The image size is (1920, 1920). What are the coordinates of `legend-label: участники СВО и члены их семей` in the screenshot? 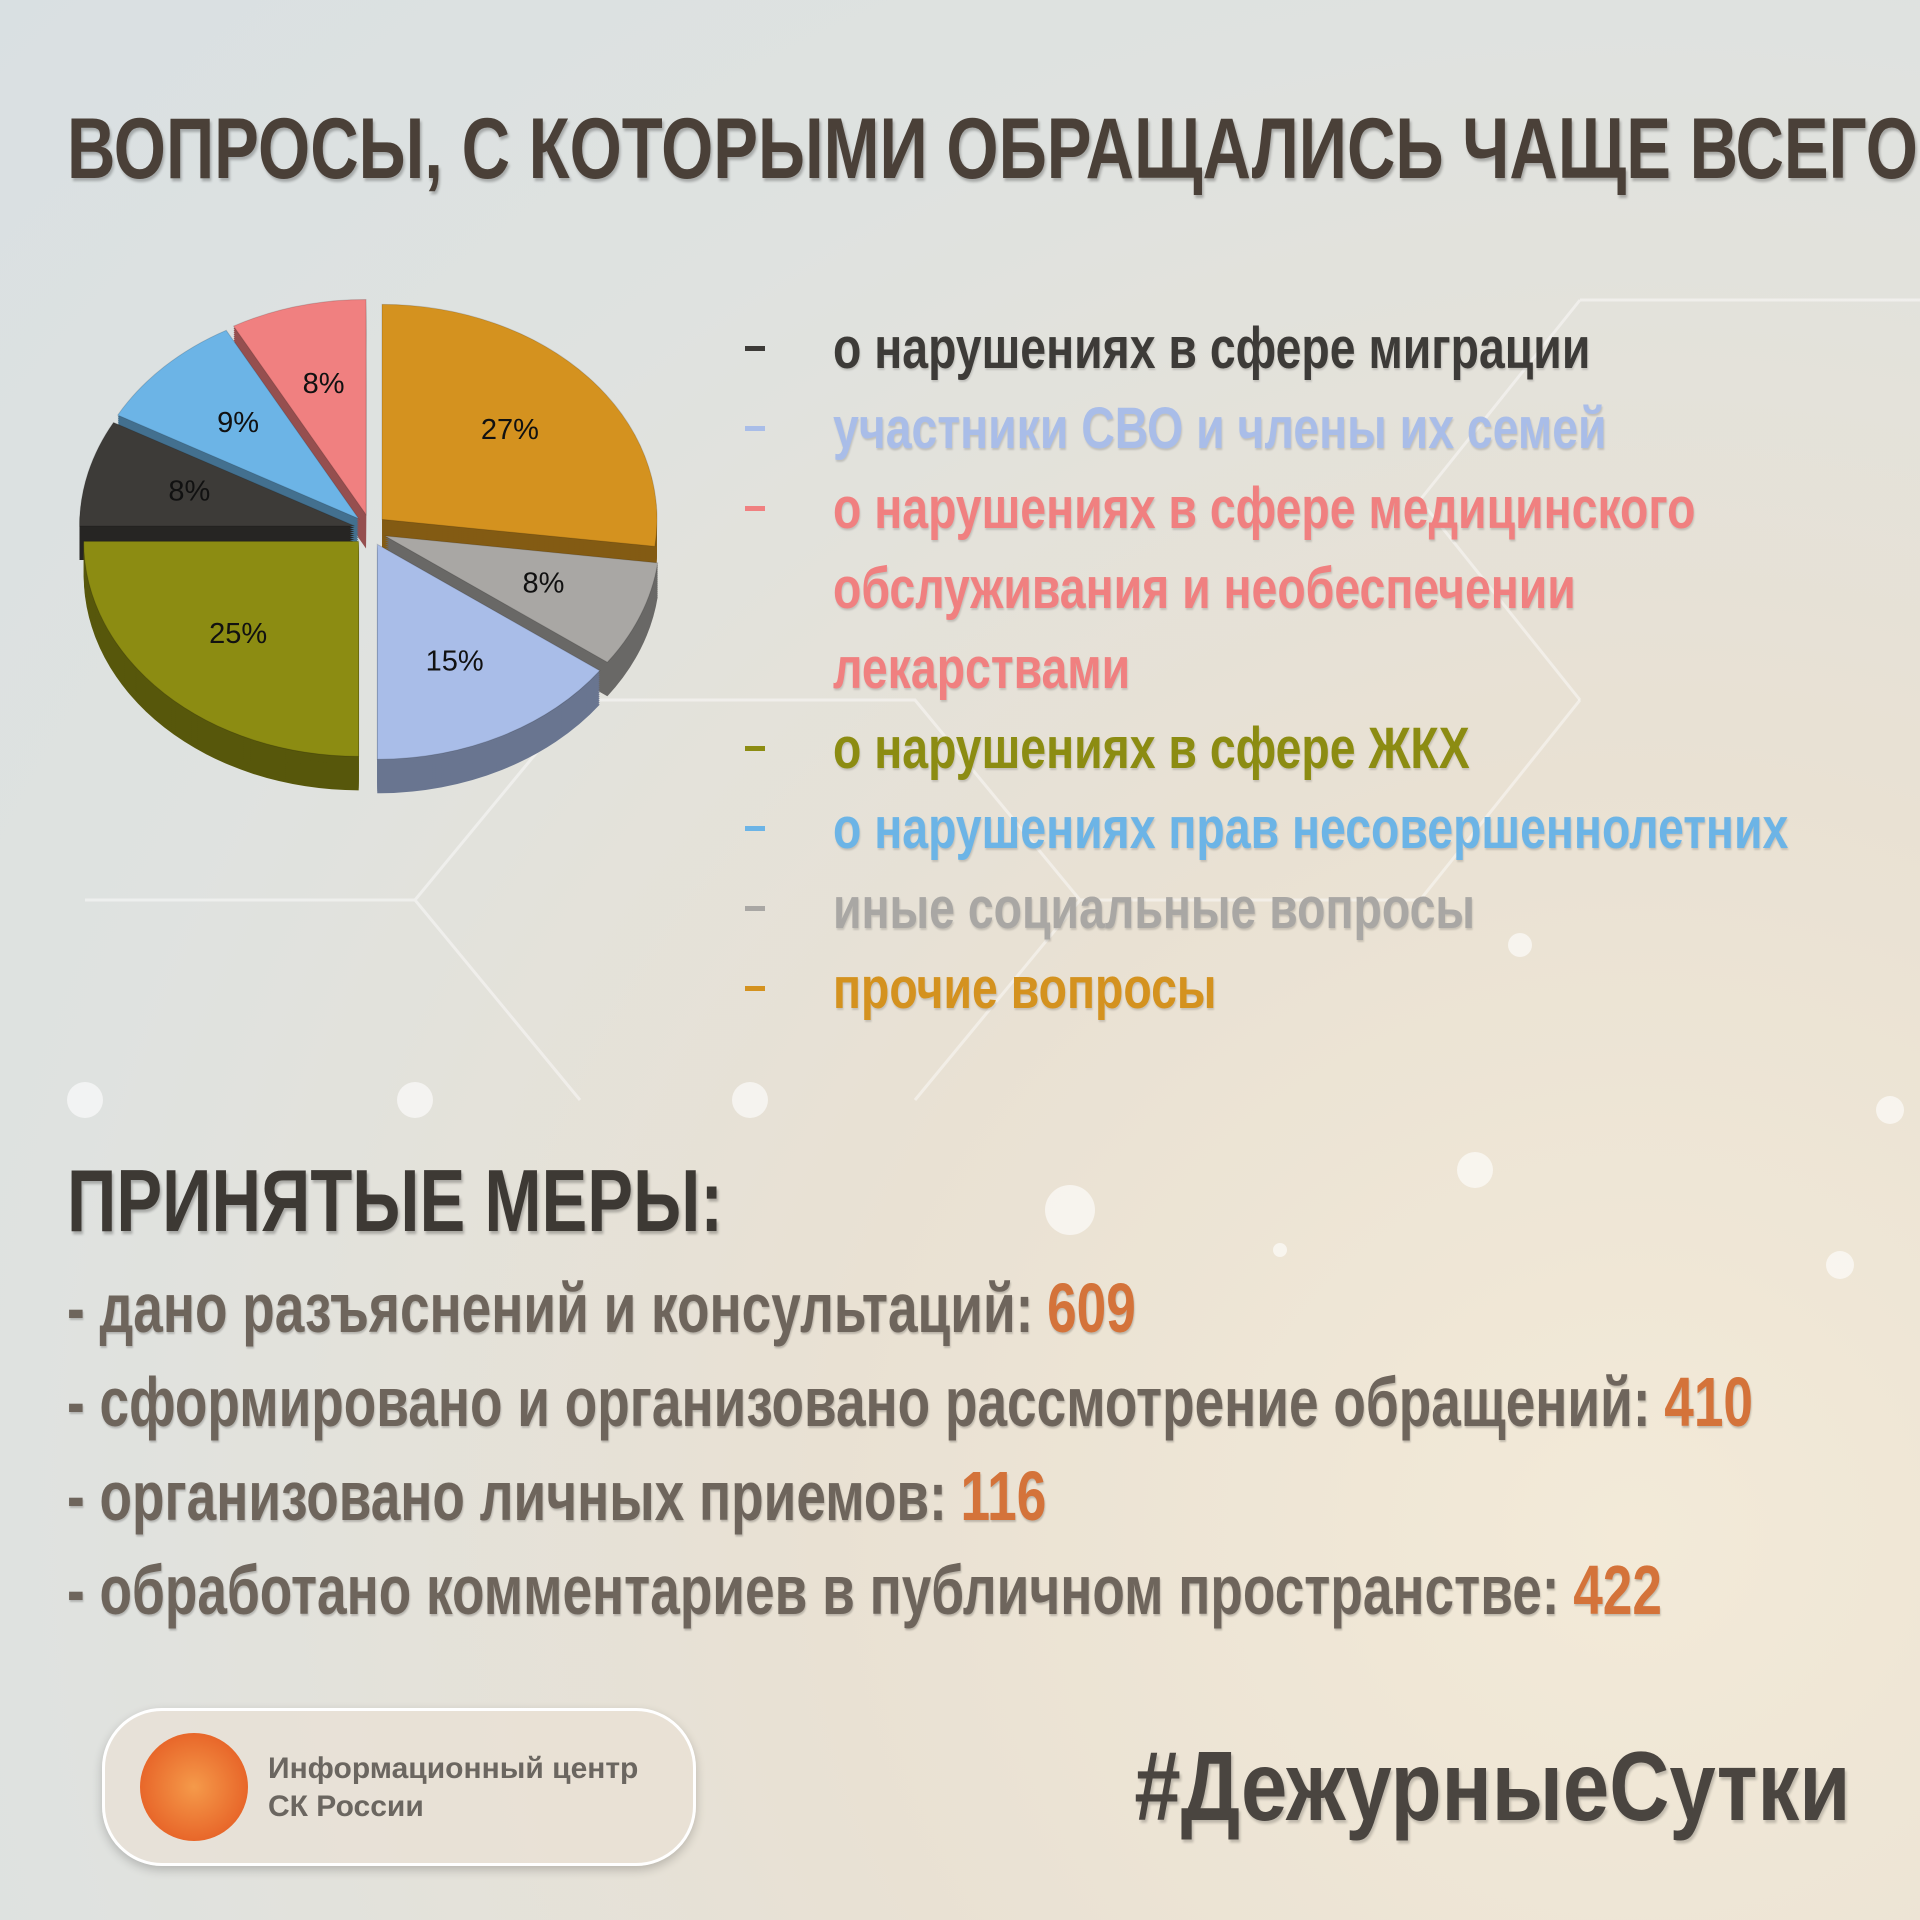 It's located at (1220, 428).